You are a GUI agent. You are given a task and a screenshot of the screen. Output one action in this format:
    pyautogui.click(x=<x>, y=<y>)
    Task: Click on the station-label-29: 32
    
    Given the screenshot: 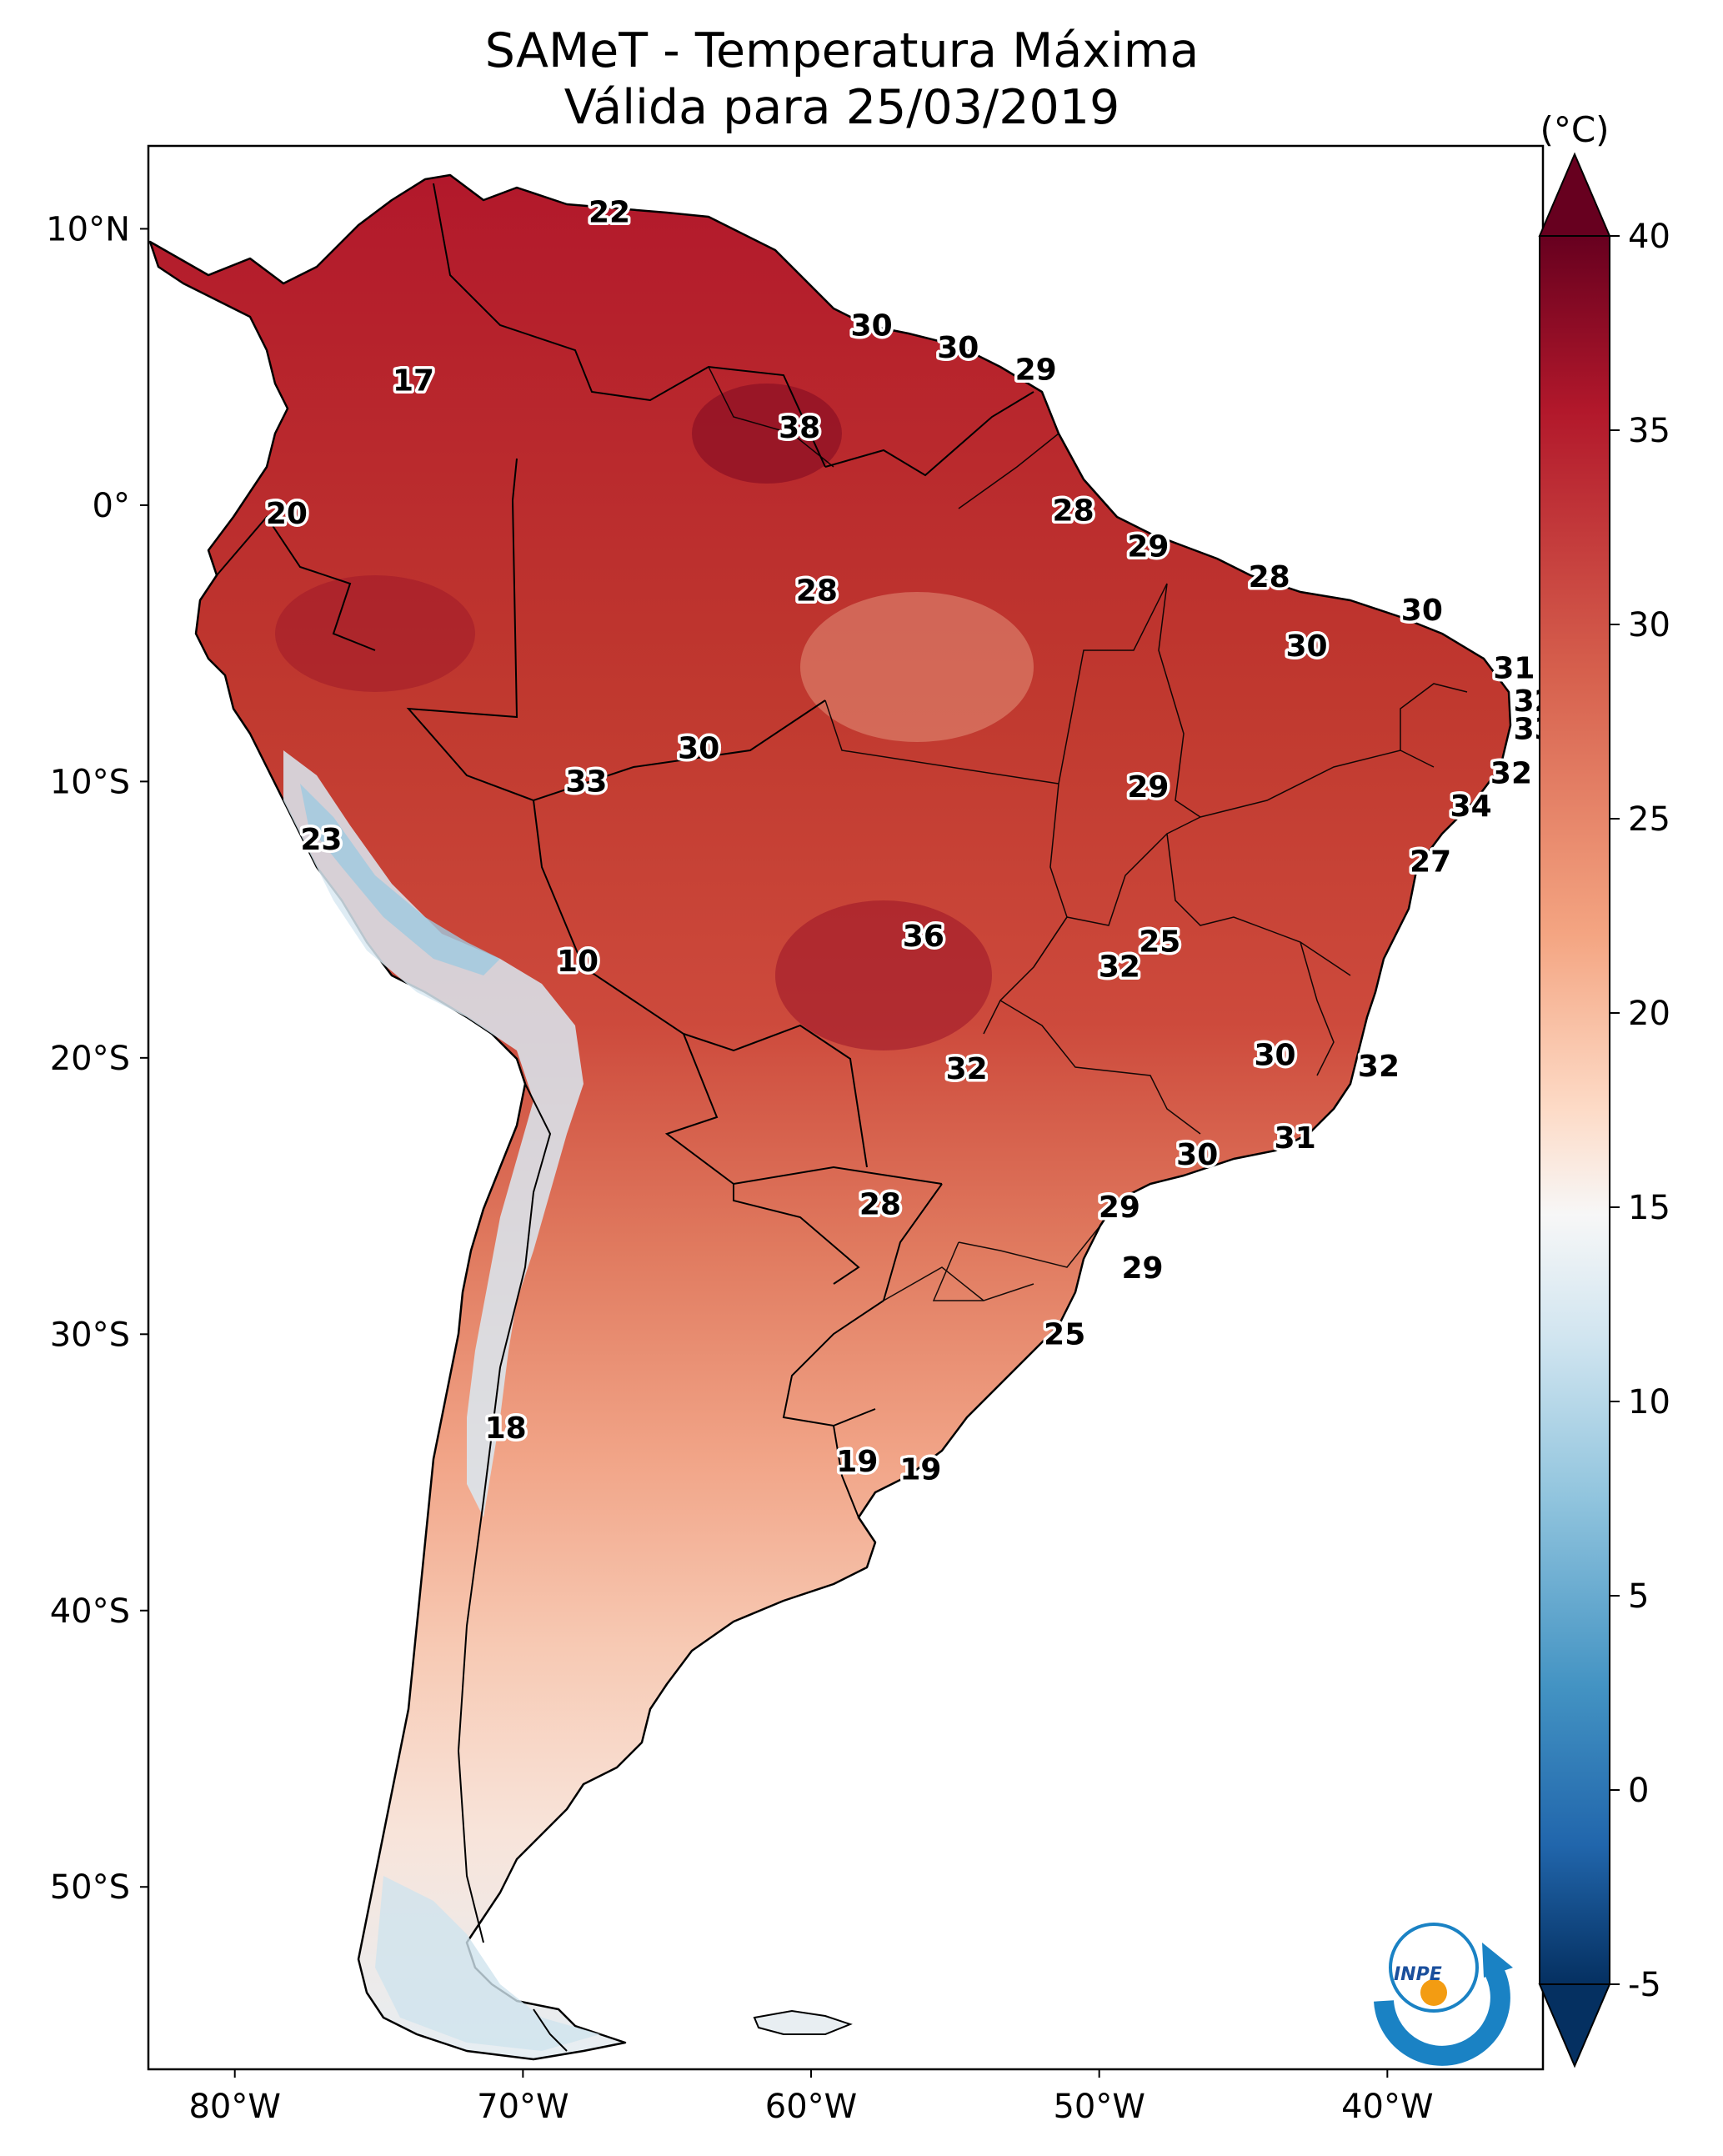 What is the action you would take?
    pyautogui.click(x=967, y=1069)
    